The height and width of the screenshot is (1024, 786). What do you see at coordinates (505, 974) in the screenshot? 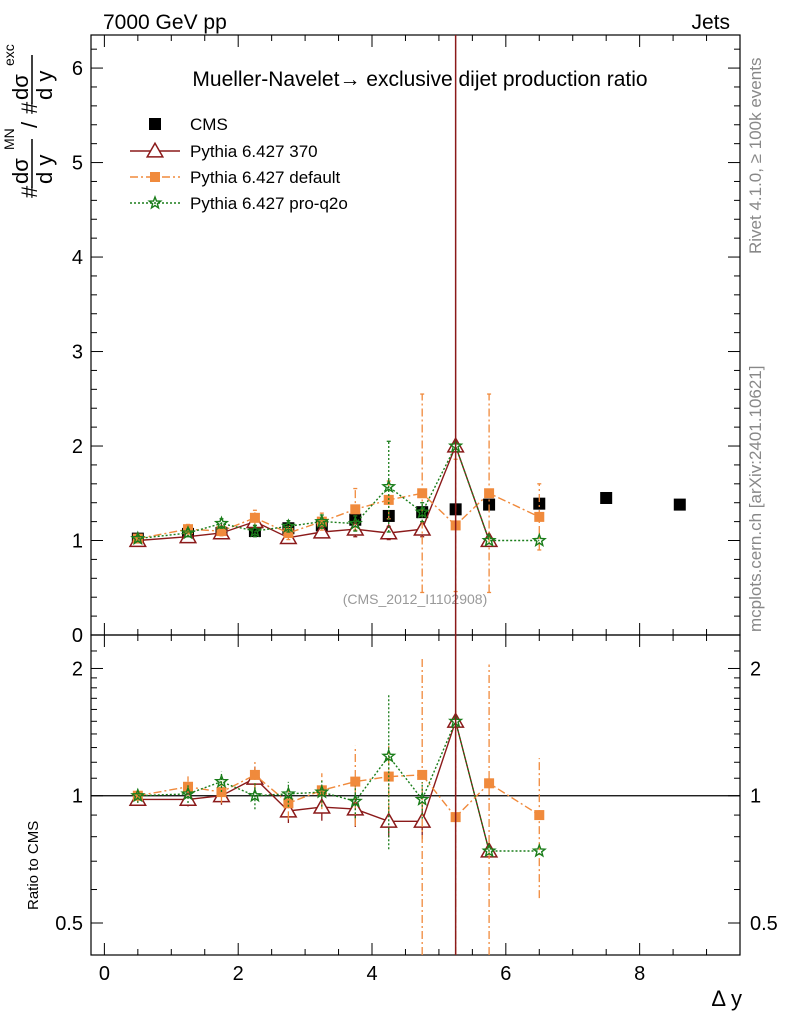
I see `x-tick-label: 6` at bounding box center [505, 974].